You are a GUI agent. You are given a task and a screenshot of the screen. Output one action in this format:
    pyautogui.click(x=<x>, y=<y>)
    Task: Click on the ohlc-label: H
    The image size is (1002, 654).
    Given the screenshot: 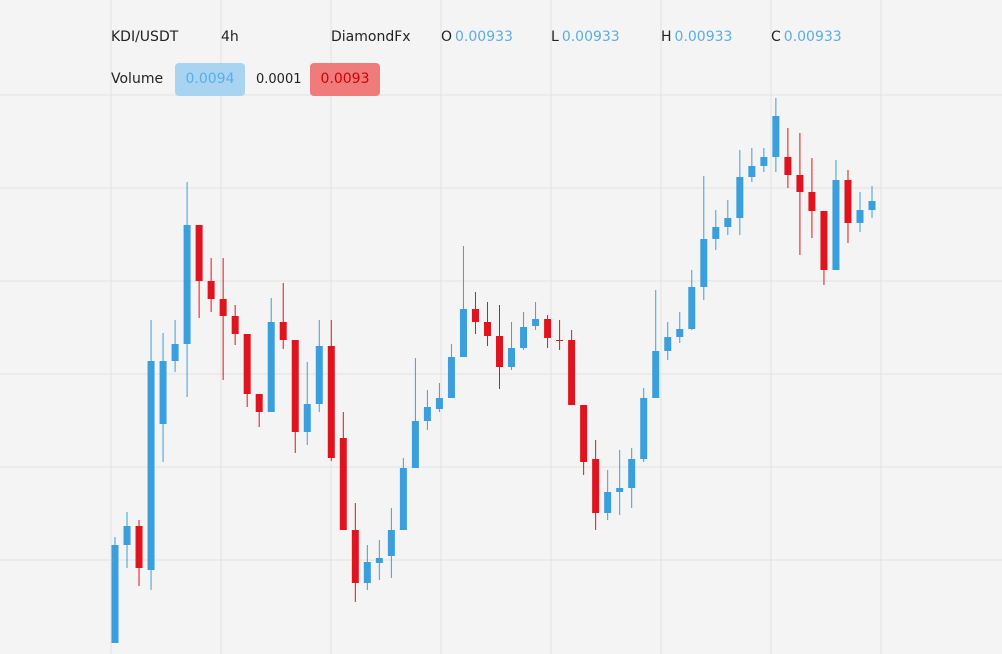 What is the action you would take?
    pyautogui.click(x=666, y=37)
    